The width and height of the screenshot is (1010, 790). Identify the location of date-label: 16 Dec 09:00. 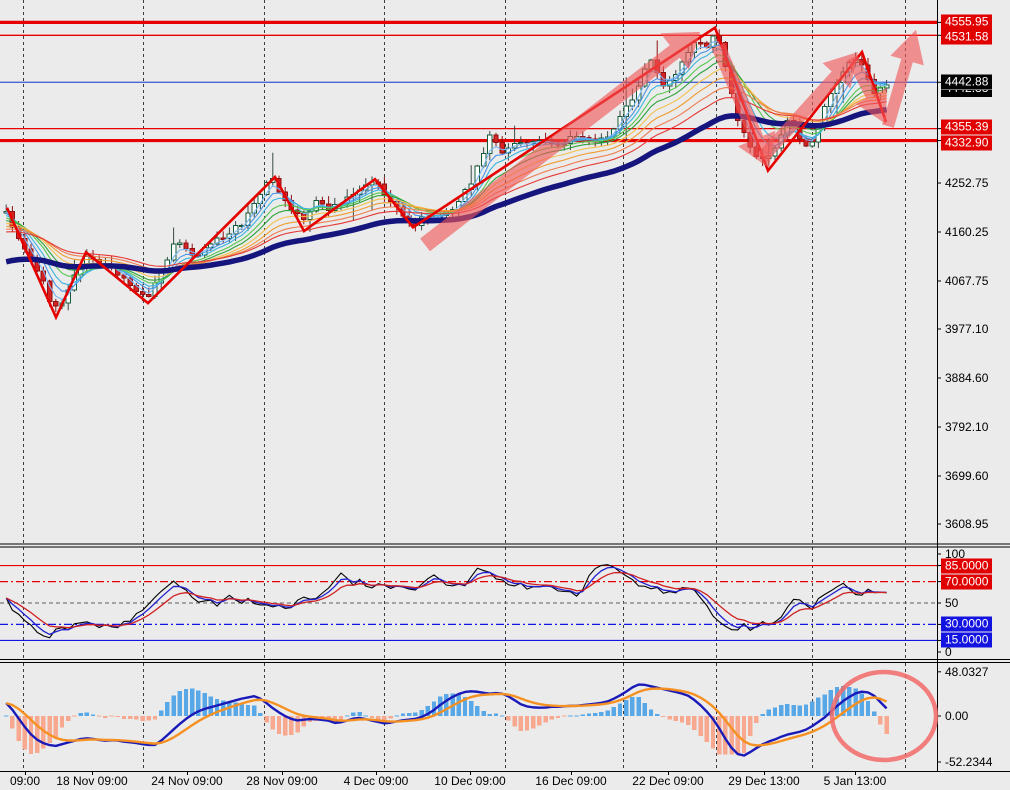
(571, 781).